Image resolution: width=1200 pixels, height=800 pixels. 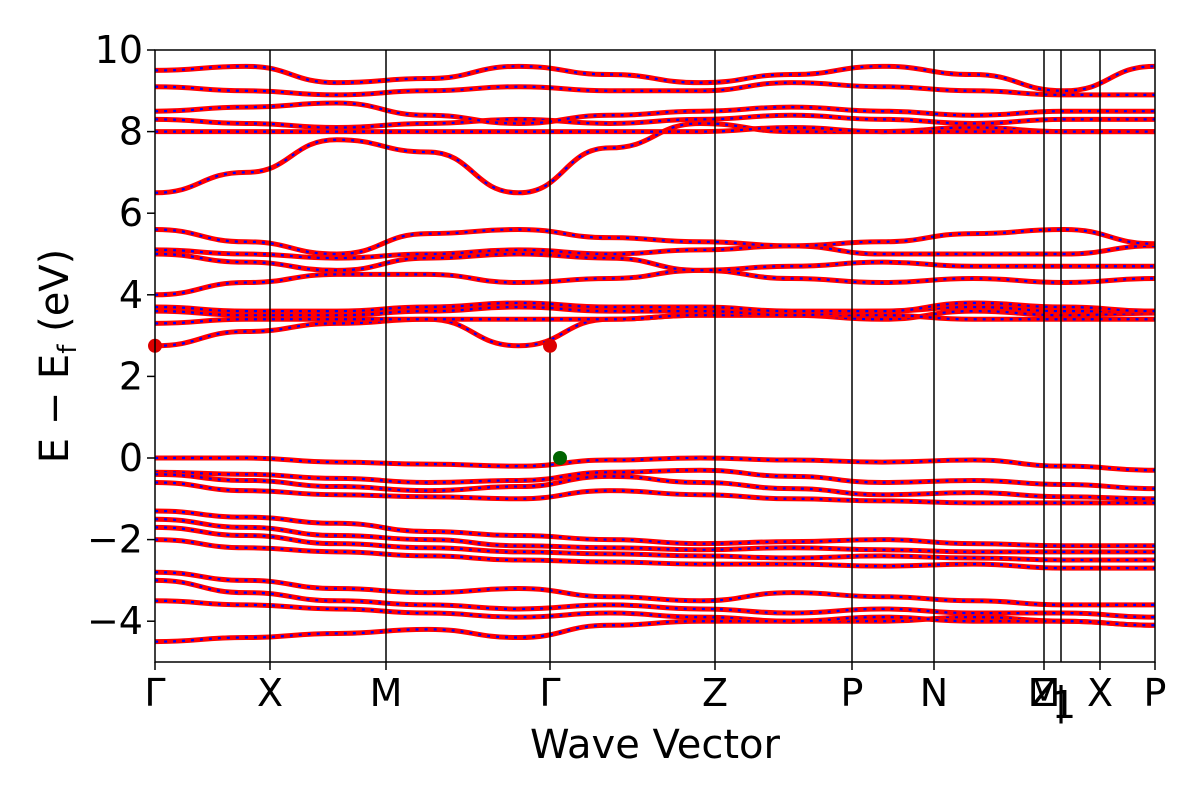 What do you see at coordinates (115, 540) in the screenshot?
I see `y-tick-label: −2` at bounding box center [115, 540].